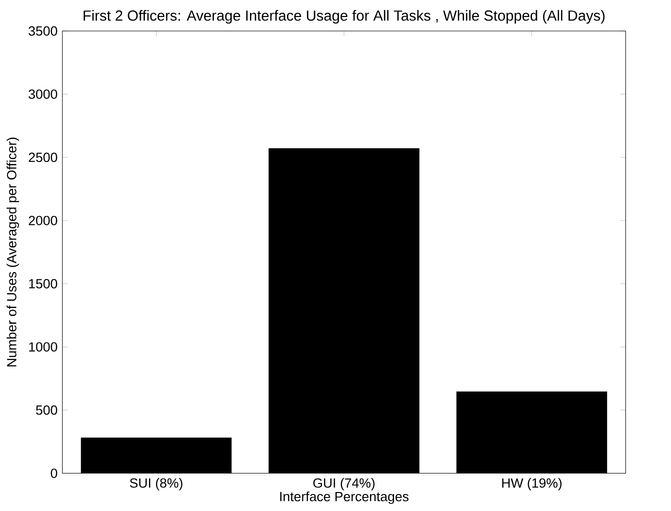 This screenshot has height=511, width=671. Describe the element at coordinates (156, 484) in the screenshot. I see `x-tick-label: SUI (8%)` at that location.